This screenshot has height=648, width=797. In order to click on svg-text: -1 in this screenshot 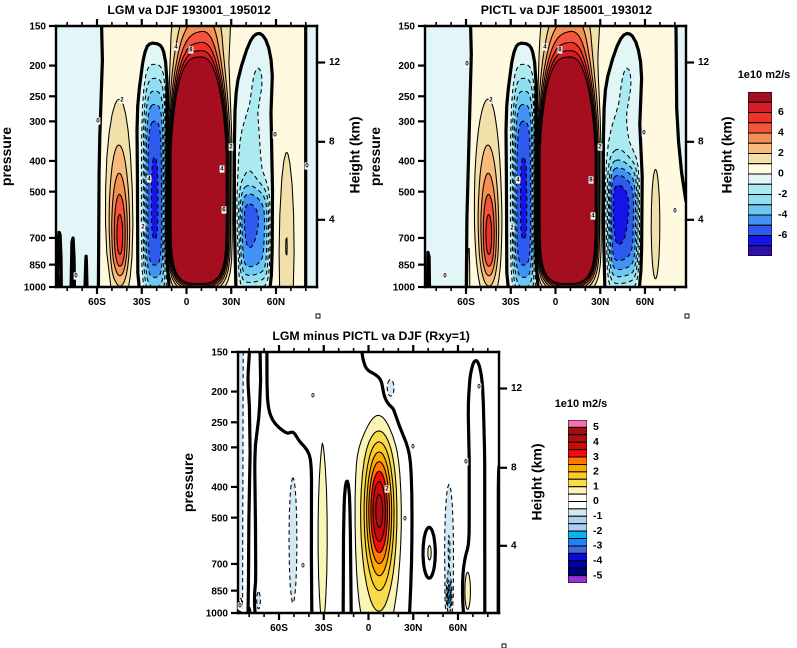, I will do `click(597, 516)`.